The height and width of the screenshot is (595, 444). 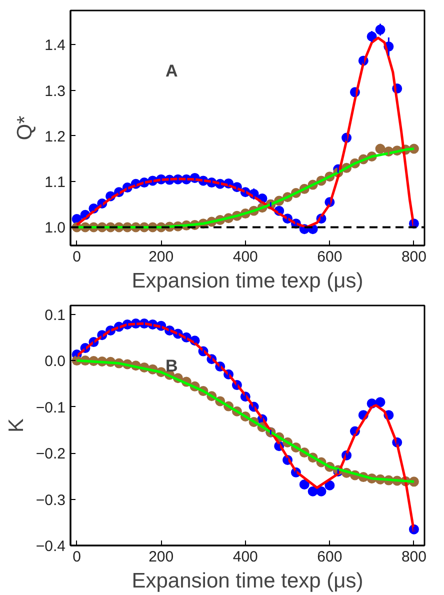 What do you see at coordinates (172, 366) in the screenshot?
I see `annotation: B` at bounding box center [172, 366].